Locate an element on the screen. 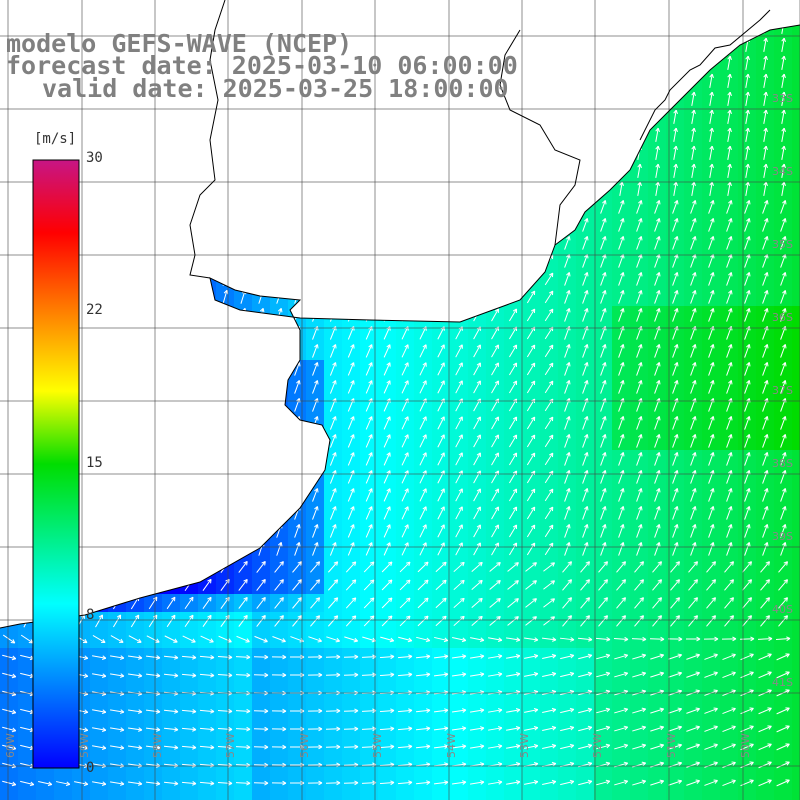 The width and height of the screenshot is (800, 800). lat-label: 33S is located at coordinates (782, 98).